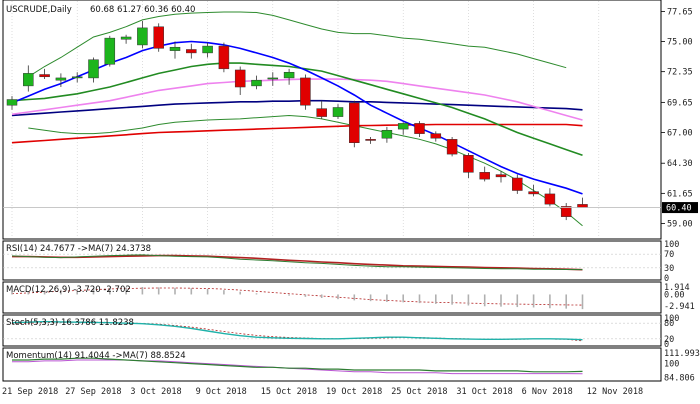 Image resolution: width=700 pixels, height=404 pixels. Describe the element at coordinates (680, 103) in the screenshot. I see `price-tick-label: 69.65` at that location.